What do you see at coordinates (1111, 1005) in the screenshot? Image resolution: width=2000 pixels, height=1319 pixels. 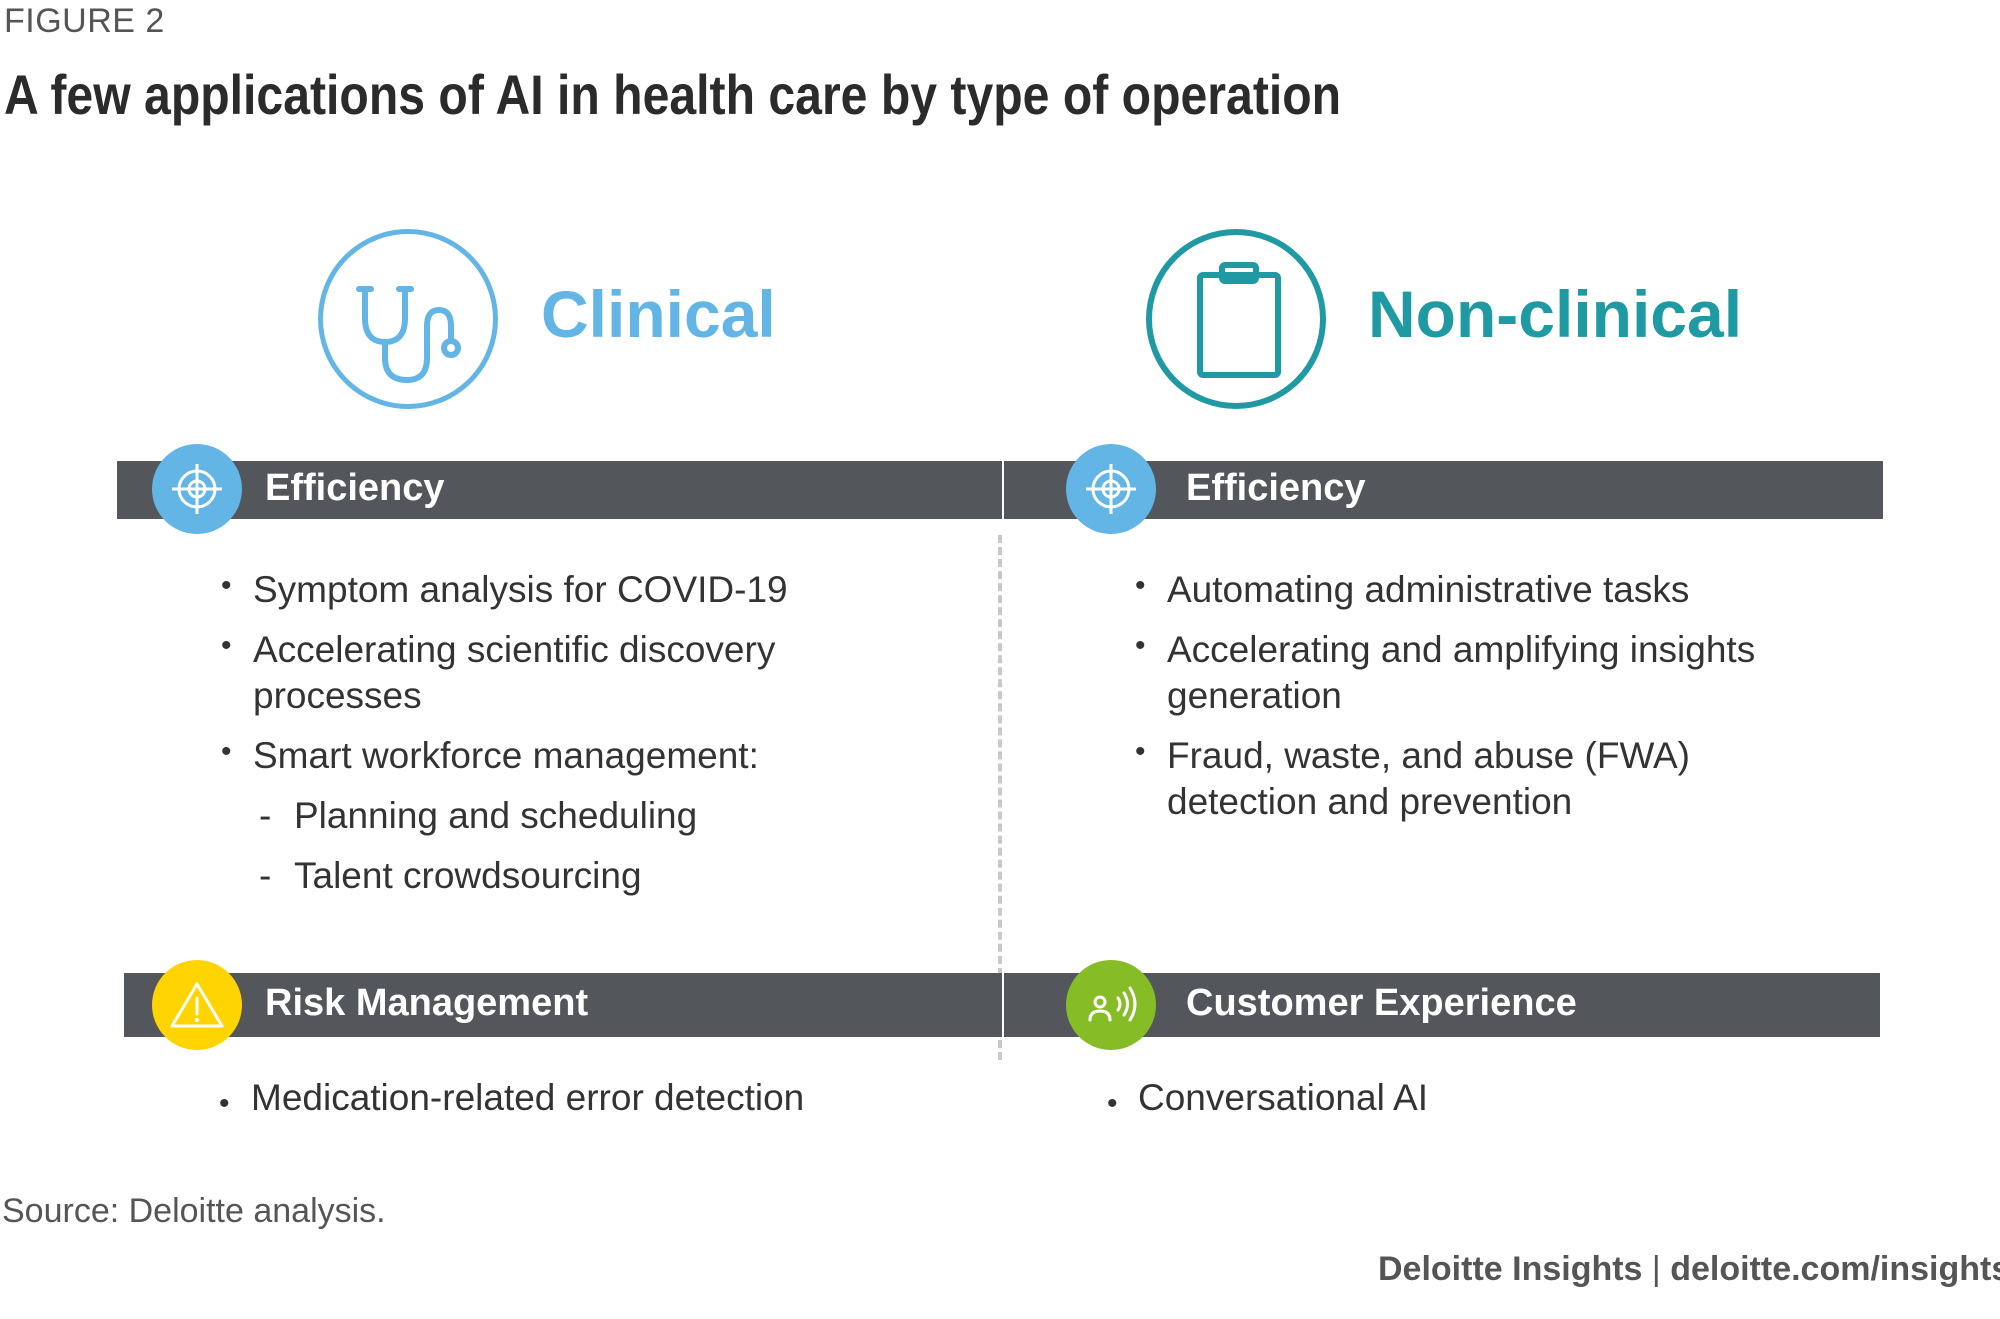 I see `voice-assistant-icon` at bounding box center [1111, 1005].